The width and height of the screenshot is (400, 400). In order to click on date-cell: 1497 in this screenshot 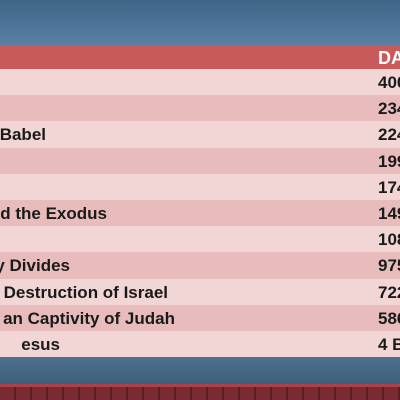, I will do `click(389, 213)`.